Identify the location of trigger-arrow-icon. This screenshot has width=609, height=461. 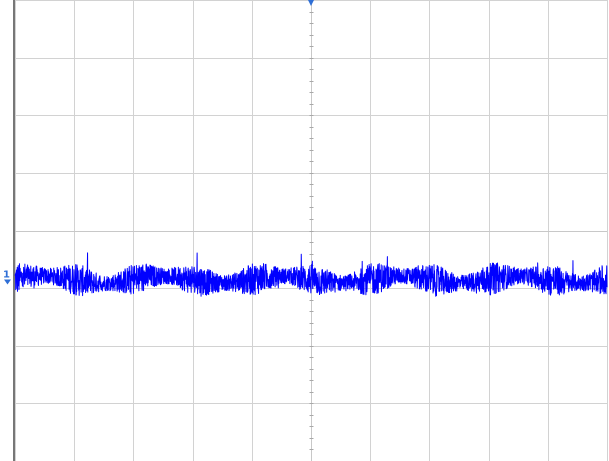
(311, 3).